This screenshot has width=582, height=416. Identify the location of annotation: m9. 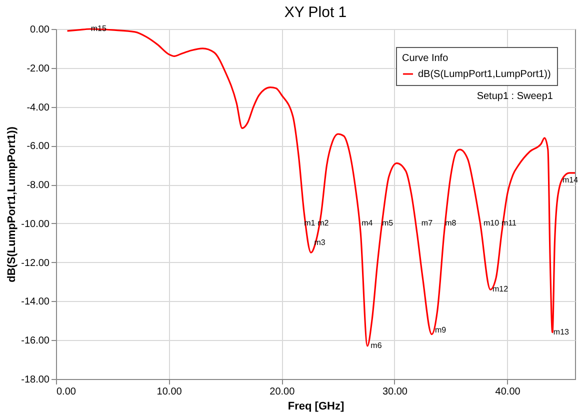
(440, 329).